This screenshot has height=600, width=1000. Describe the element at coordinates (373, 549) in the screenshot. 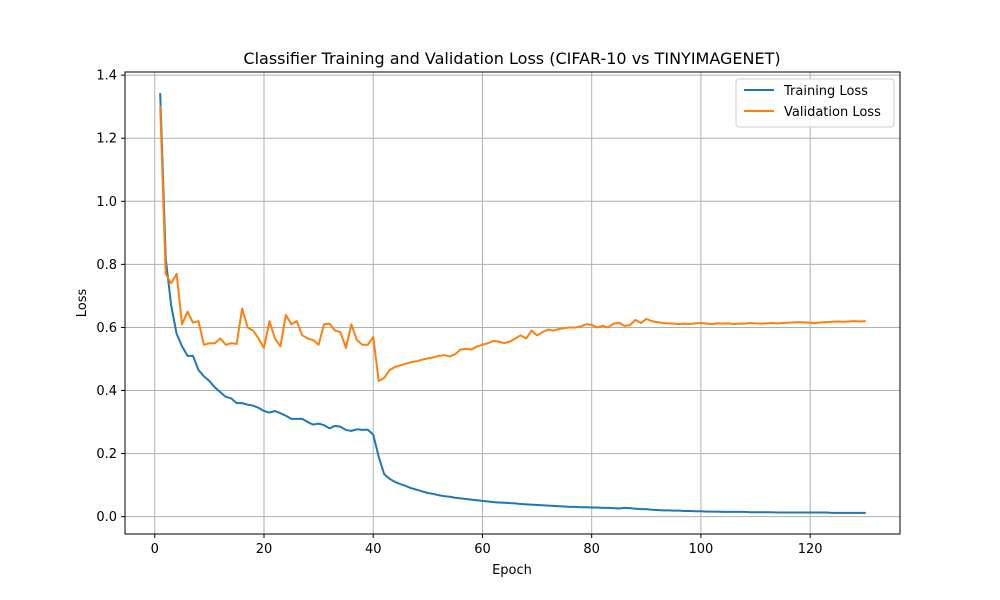

I see `x-tick-label: 40` at that location.